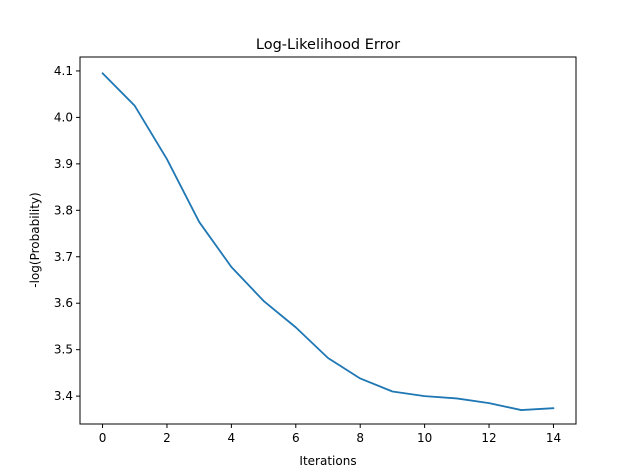 This screenshot has width=640, height=476. Describe the element at coordinates (63, 303) in the screenshot. I see `y-tick-label: 3.6` at that location.